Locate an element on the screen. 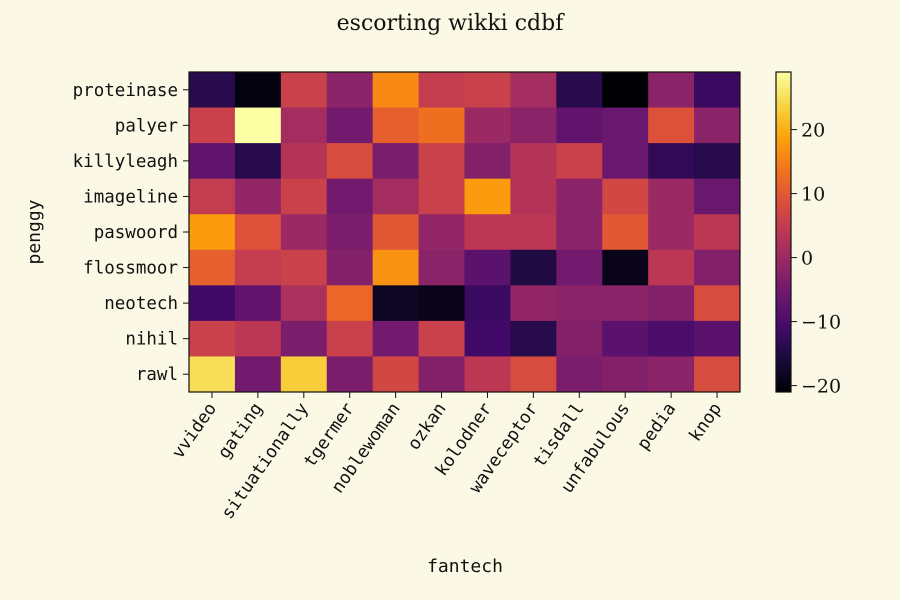  y-axis-label: penggy is located at coordinates (34, 231).